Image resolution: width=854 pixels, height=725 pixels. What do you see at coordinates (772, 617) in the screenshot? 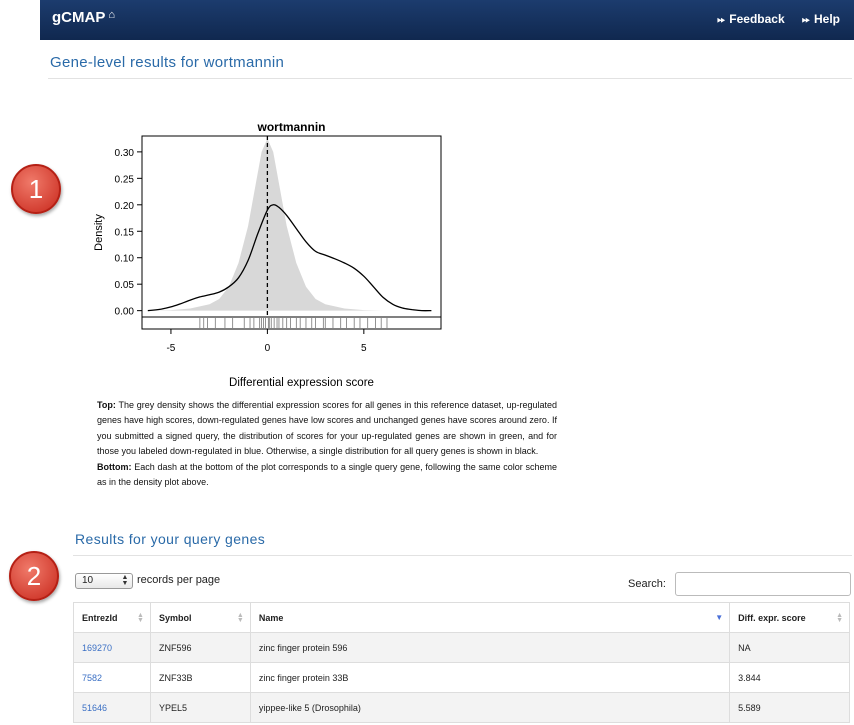
I see `column-header-label: Diff. expr. score` at bounding box center [772, 617].